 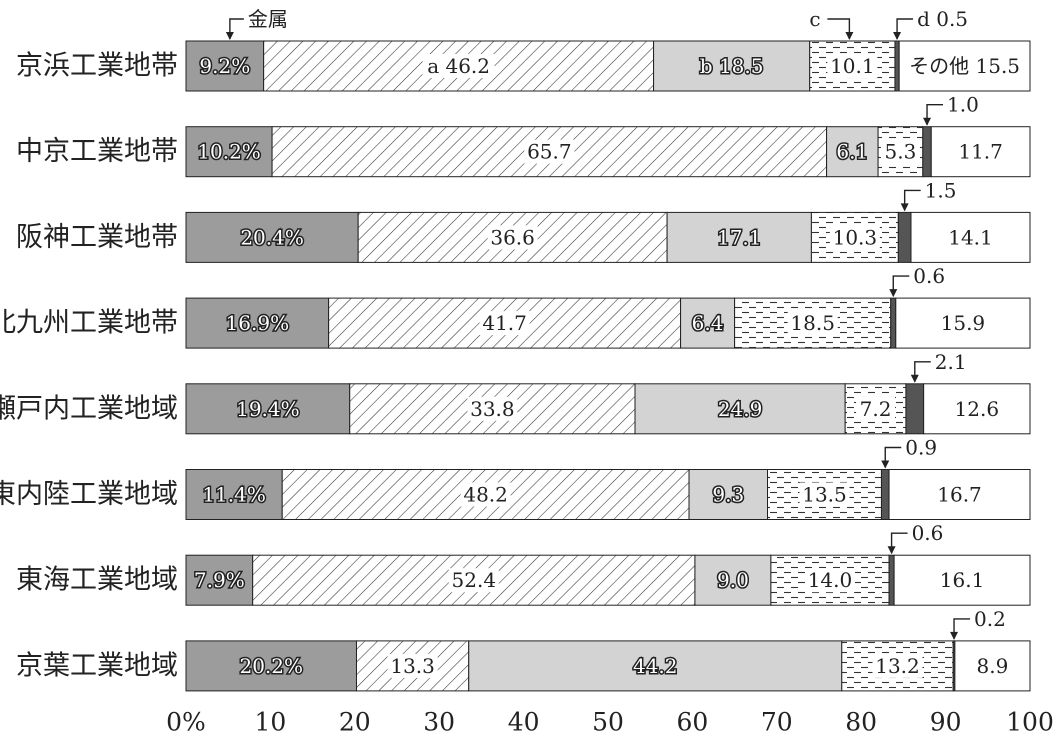 I want to click on data-label: 33.8, so click(x=492, y=409).